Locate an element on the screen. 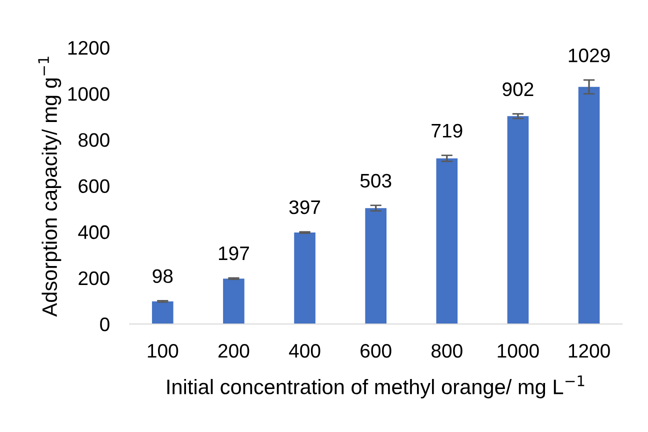 The width and height of the screenshot is (648, 432). data-label: 397 is located at coordinates (304, 207).